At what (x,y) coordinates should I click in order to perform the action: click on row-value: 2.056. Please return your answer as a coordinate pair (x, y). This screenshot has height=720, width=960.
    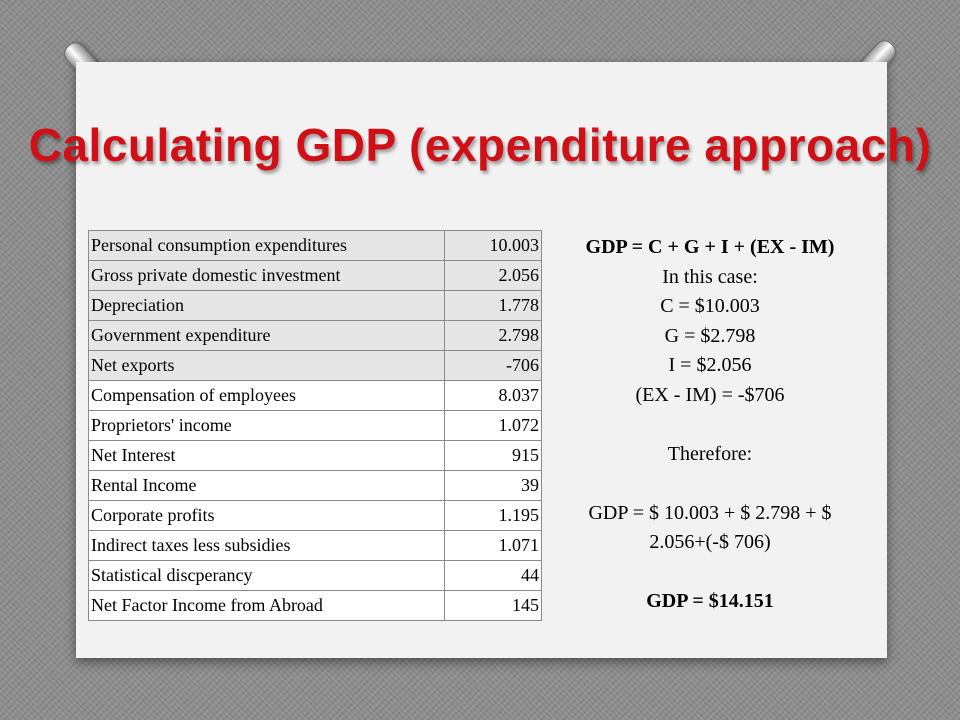
    Looking at the image, I should click on (493, 275).